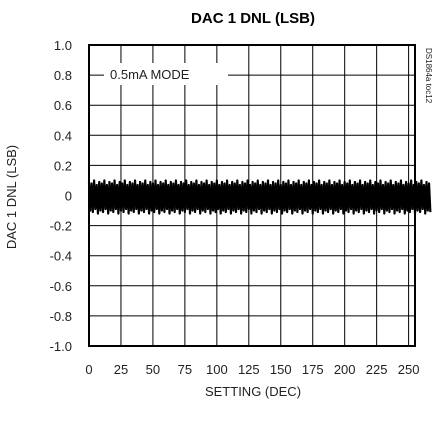  I want to click on dnl-series-line, so click(259, 197).